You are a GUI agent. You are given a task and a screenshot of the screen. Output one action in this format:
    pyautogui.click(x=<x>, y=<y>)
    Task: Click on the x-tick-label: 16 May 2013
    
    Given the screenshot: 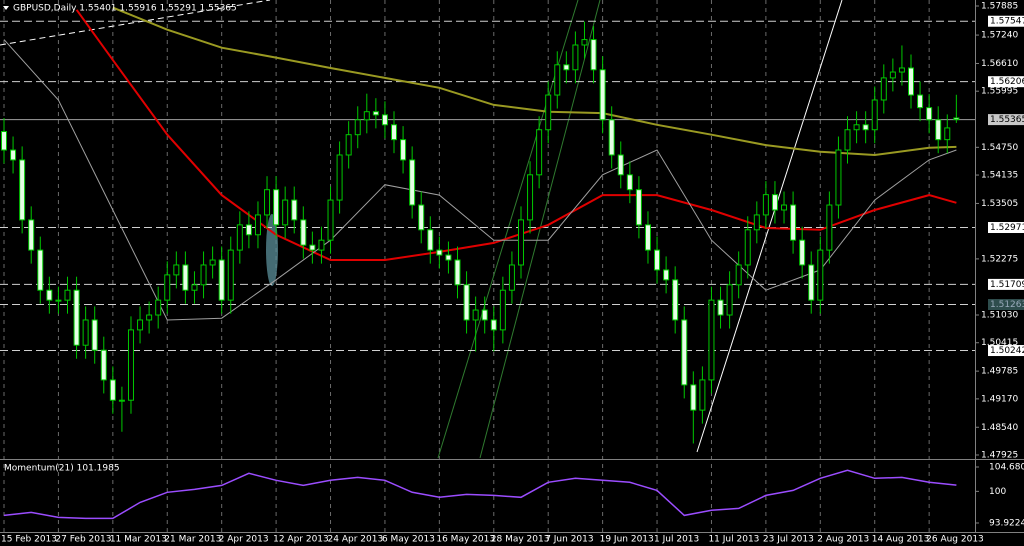 What is the action you would take?
    pyautogui.click(x=465, y=540)
    